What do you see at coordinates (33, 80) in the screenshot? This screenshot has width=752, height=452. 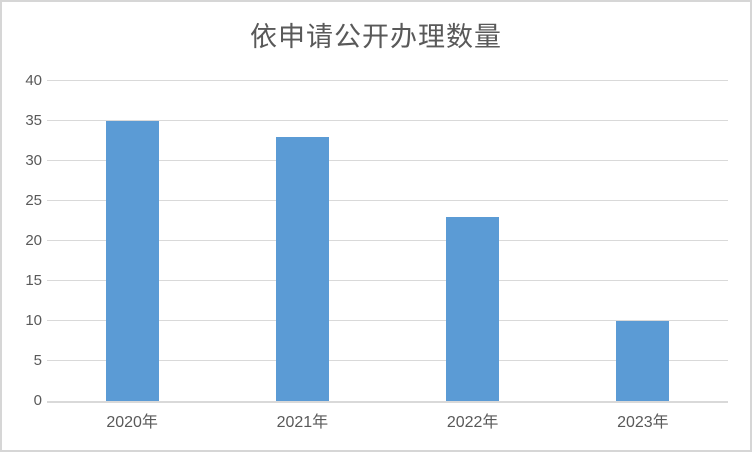 I see `y-tick-label: 40` at bounding box center [33, 80].